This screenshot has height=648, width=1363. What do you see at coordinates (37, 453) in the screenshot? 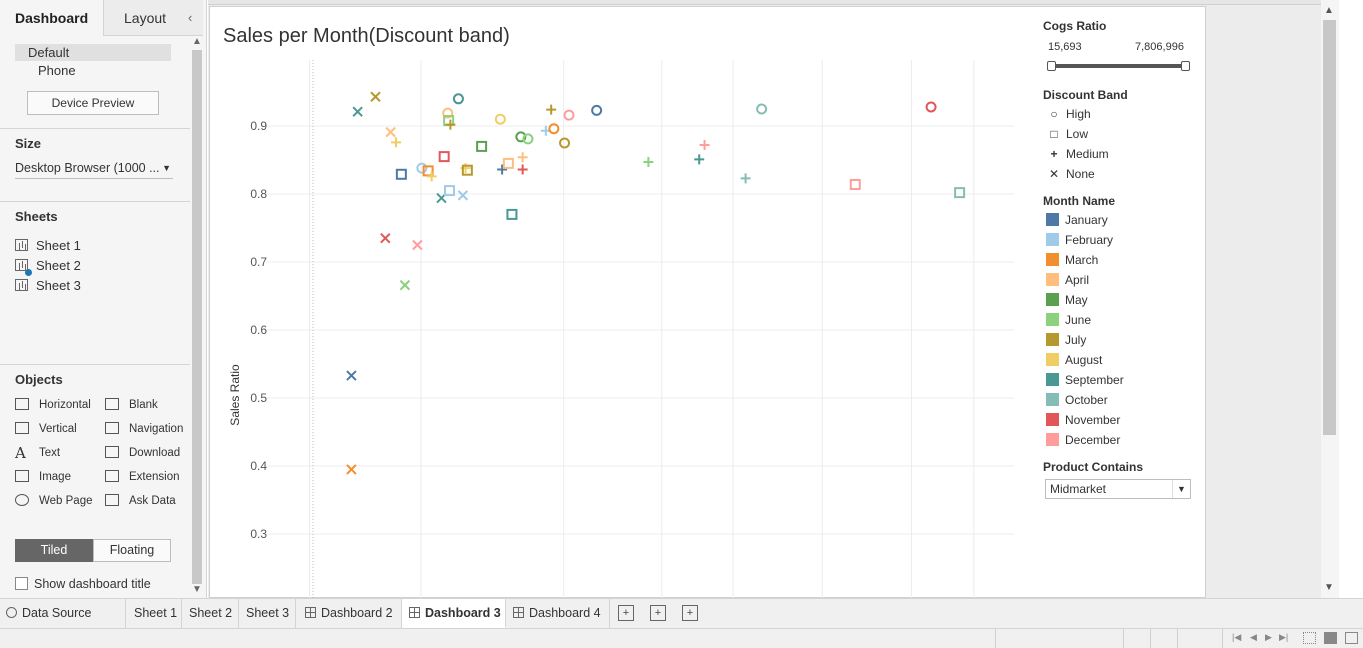
I see `object-text: A Text` at bounding box center [37, 453].